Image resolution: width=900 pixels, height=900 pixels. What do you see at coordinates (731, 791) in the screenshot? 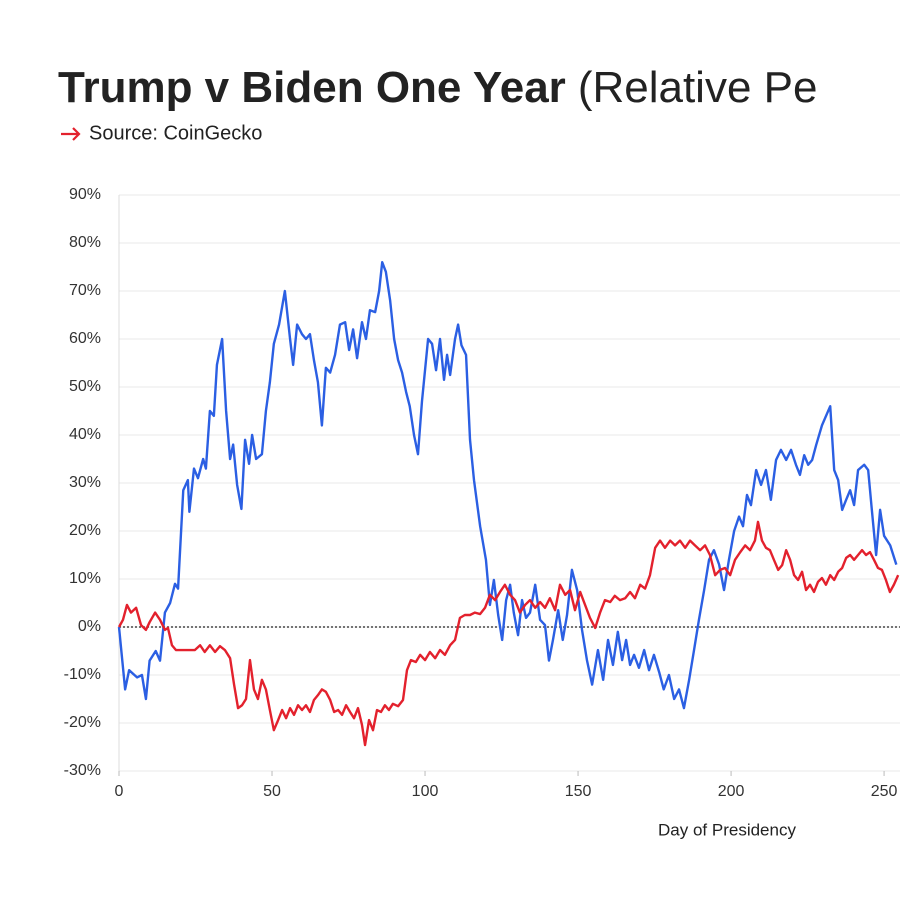
I see `x-tick-label: 200` at bounding box center [731, 791].